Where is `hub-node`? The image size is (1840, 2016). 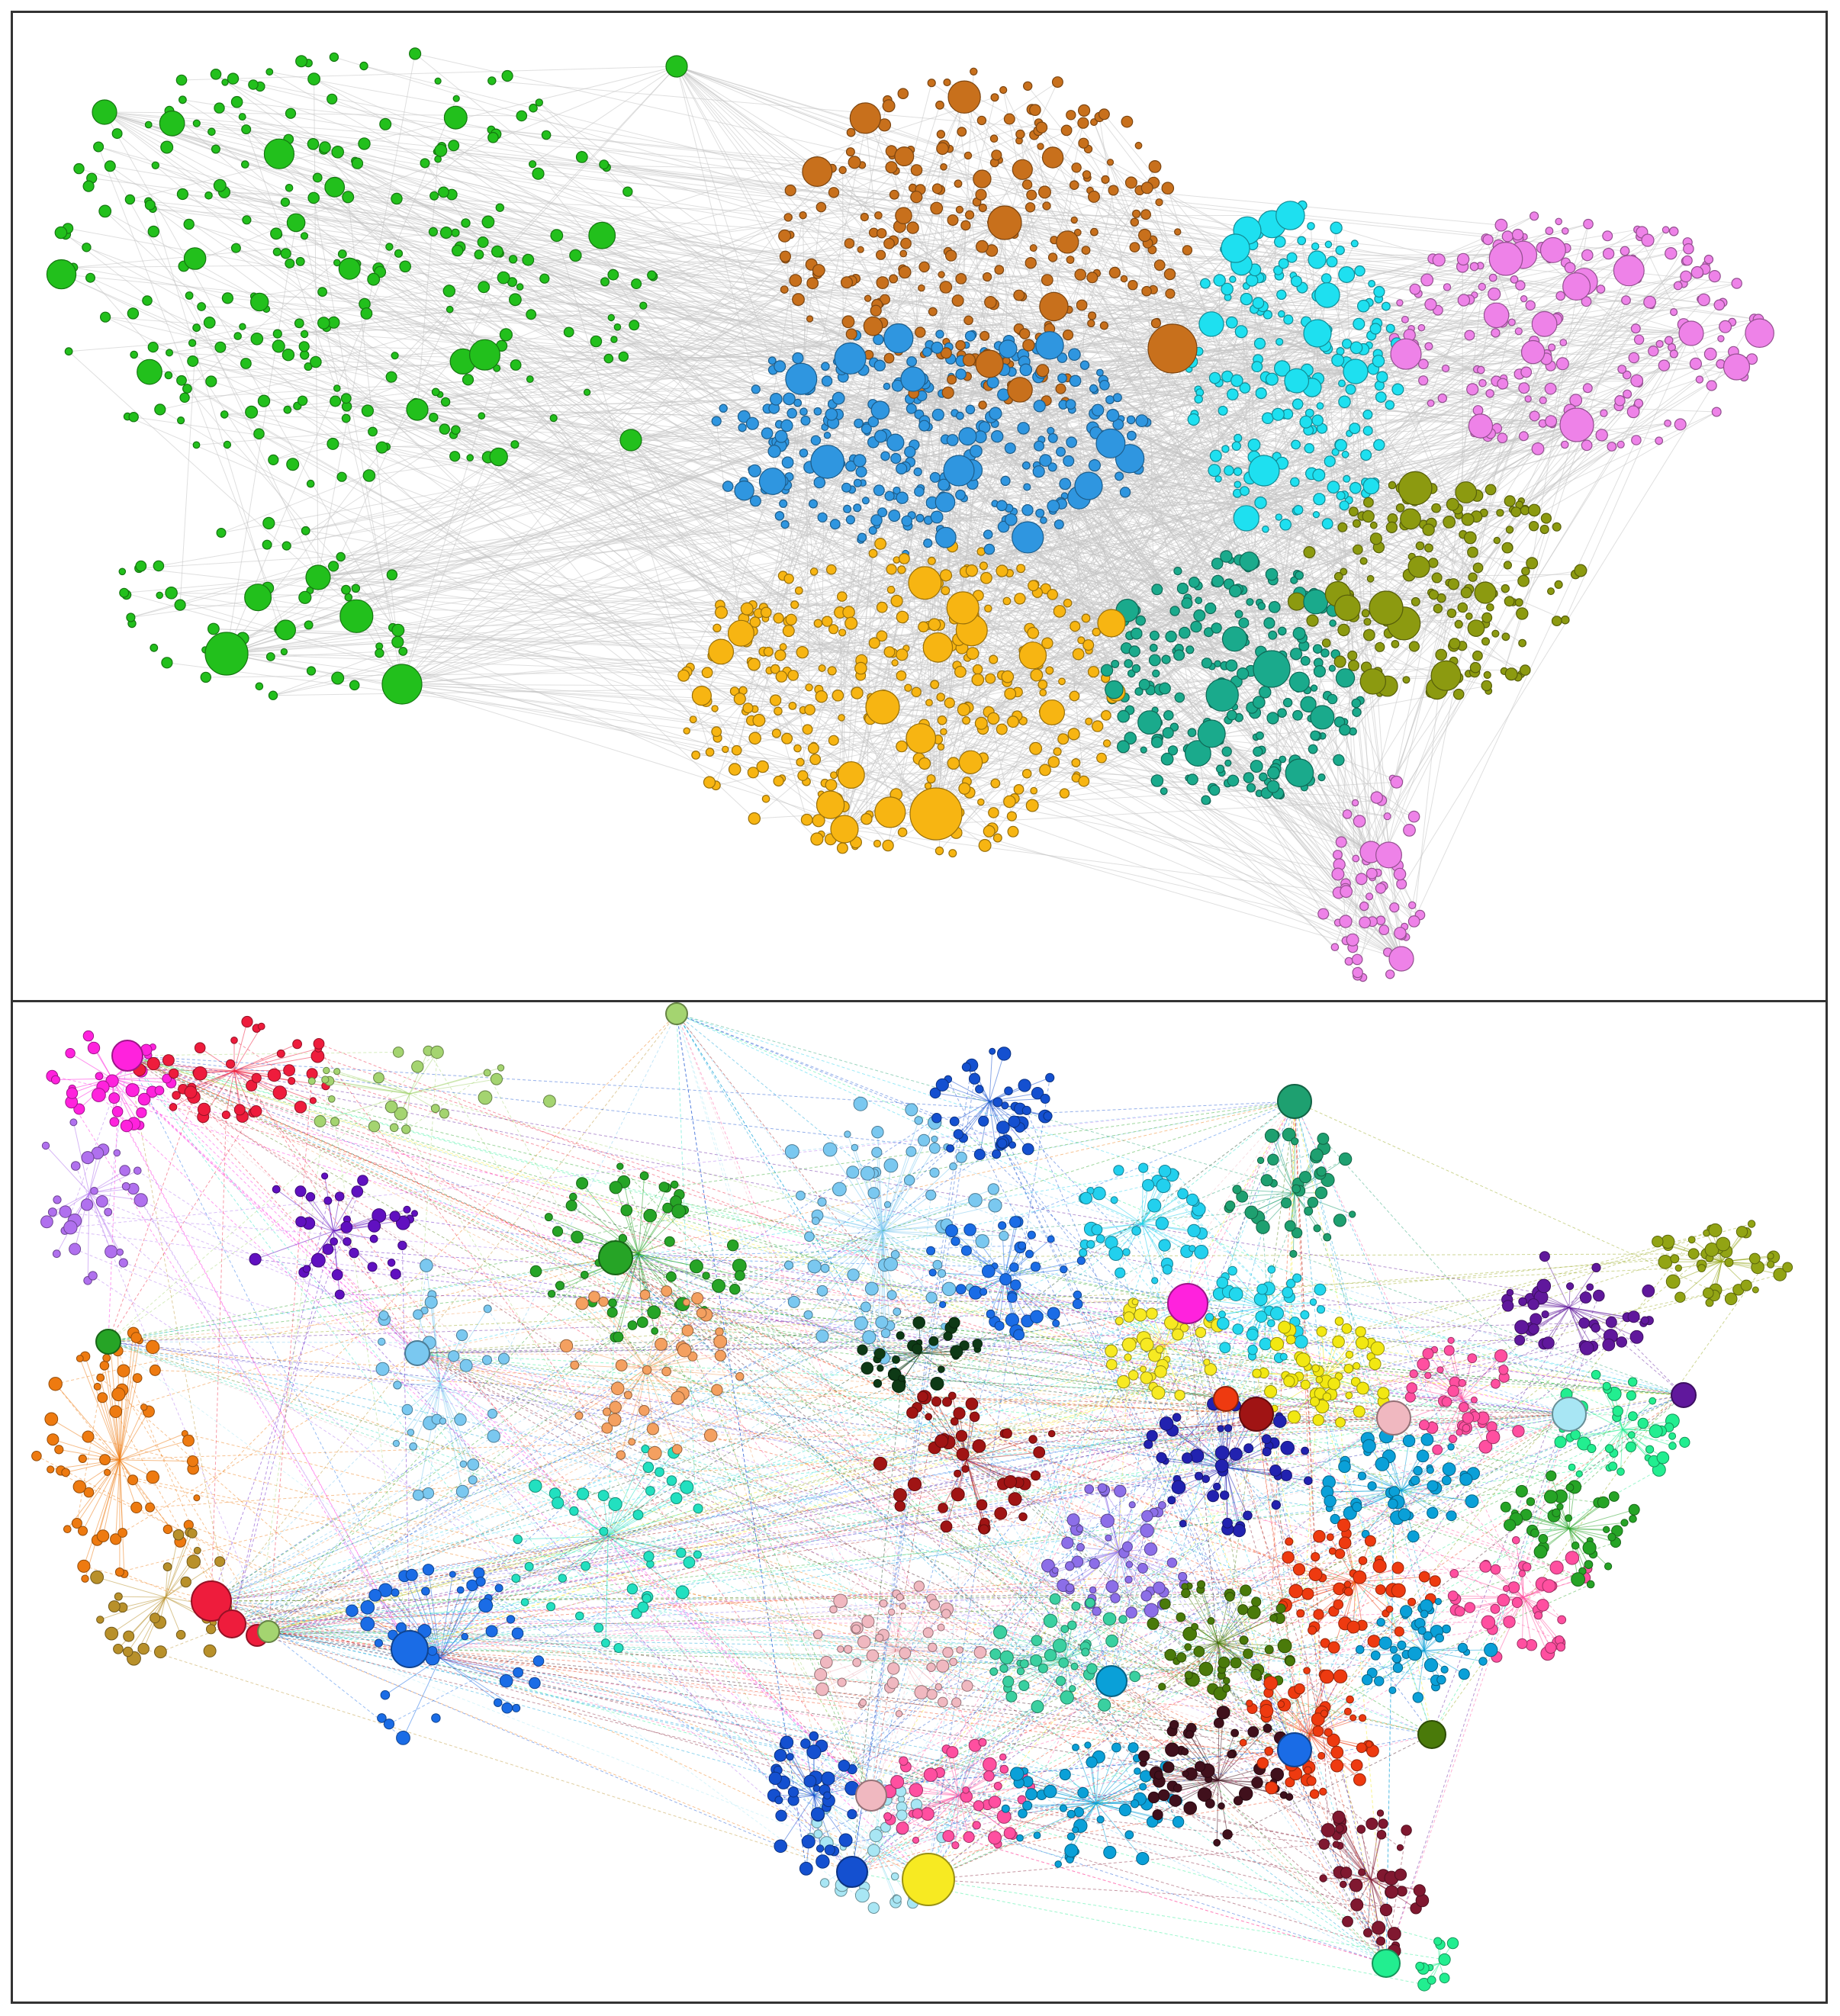 hub-node is located at coordinates (1256, 1414).